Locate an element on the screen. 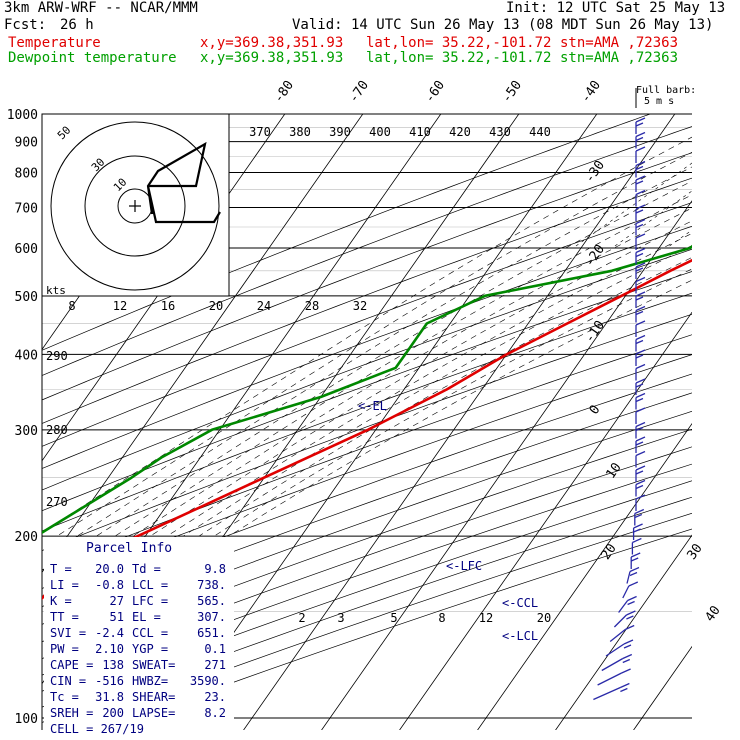 This screenshot has height=740, width=740. theta-label: 400 is located at coordinates (380, 132).